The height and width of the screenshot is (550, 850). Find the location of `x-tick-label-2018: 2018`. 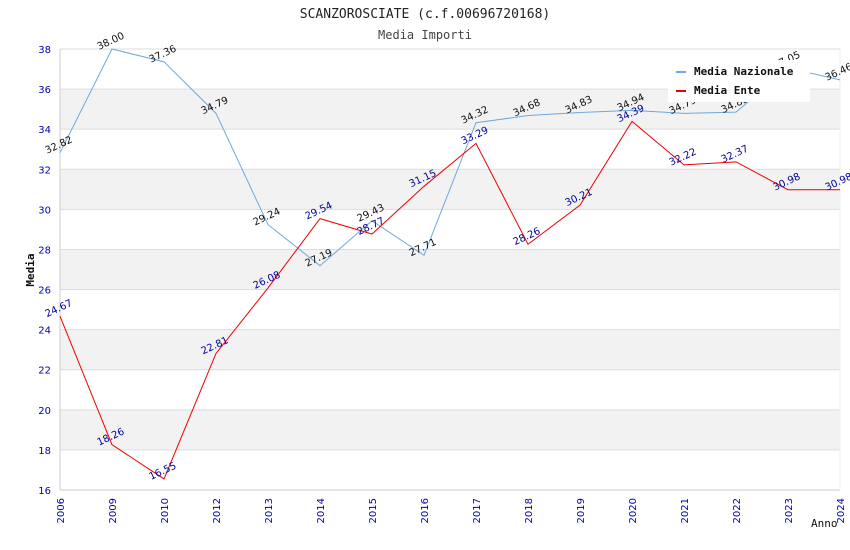

x-tick-label-2018: 2018 is located at coordinates (529, 510).